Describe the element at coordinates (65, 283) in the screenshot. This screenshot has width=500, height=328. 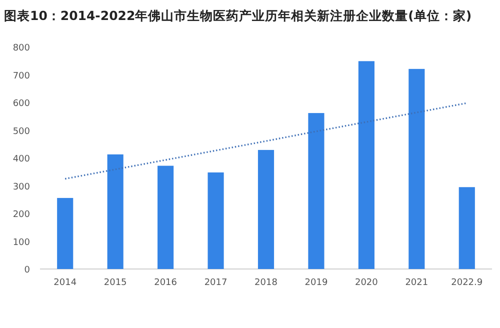
I see `x-tick-label: 2014` at that location.